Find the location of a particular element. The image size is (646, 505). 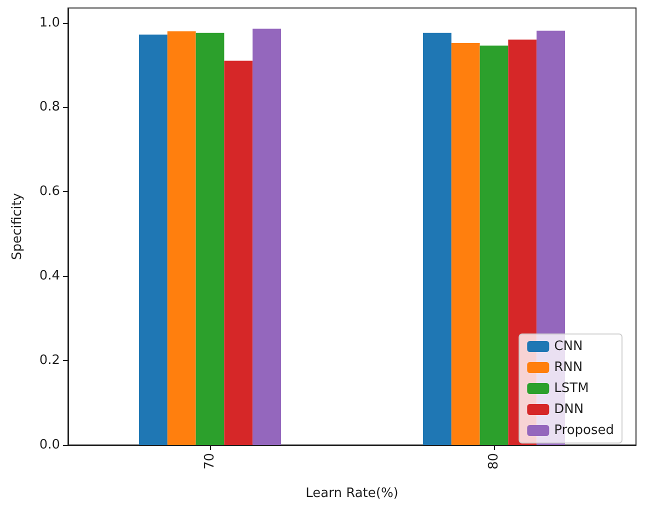

legend-label: Proposed is located at coordinates (584, 430).